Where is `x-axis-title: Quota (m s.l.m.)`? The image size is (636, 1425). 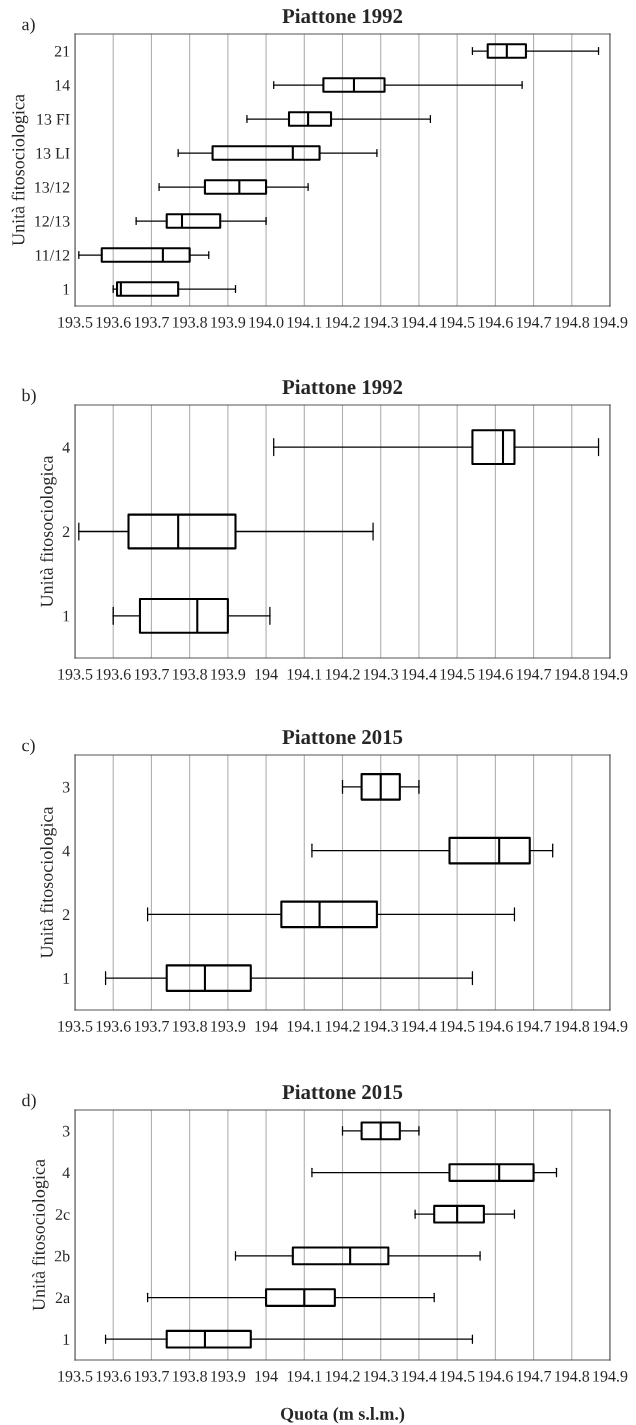 x-axis-title: Quota (m s.l.m.) is located at coordinates (342, 1415).